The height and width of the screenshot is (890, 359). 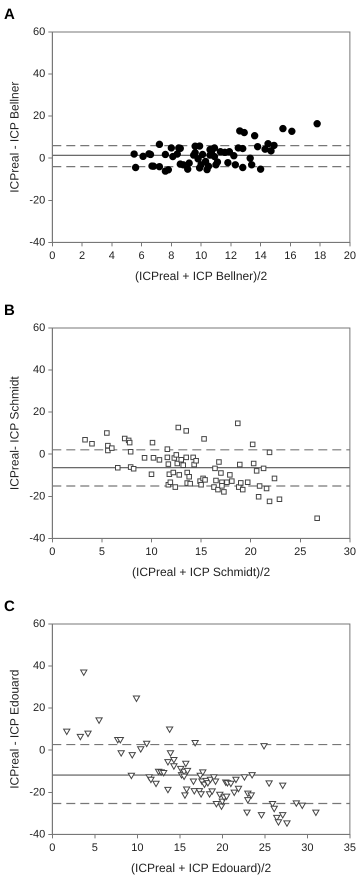 What do you see at coordinates (15, 433) in the screenshot?
I see `y-axis-title: ICPreal- ICP Schmidt` at bounding box center [15, 433].